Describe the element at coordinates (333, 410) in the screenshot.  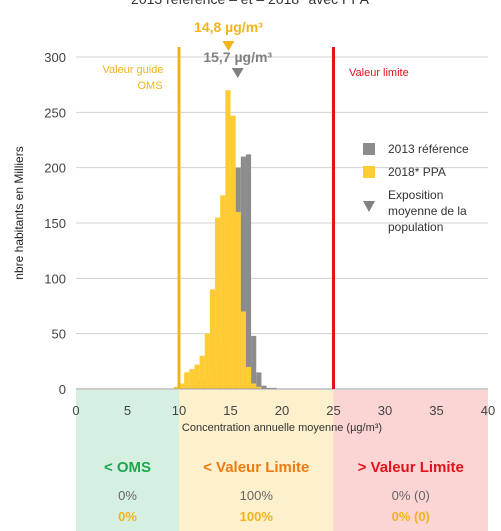
I see `x-tick-label: 25` at that location.